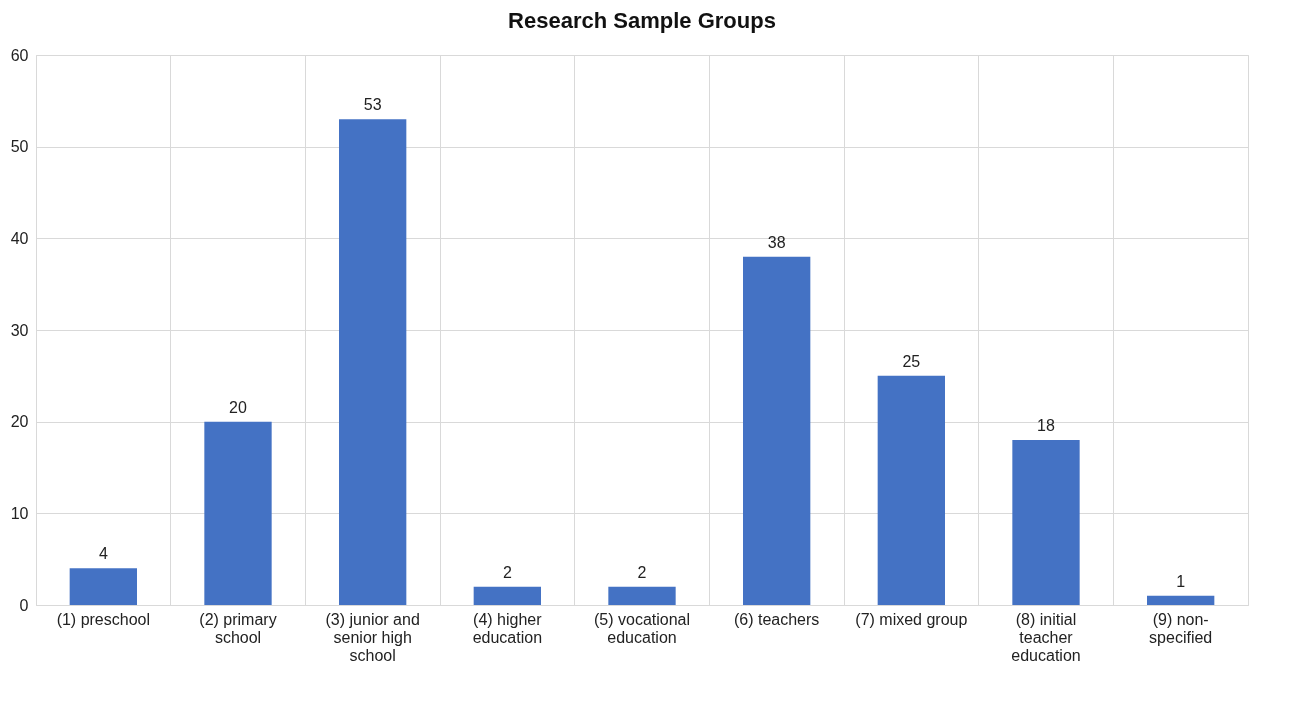  Describe the element at coordinates (19, 147) in the screenshot. I see `y-tick-label: 50` at that location.